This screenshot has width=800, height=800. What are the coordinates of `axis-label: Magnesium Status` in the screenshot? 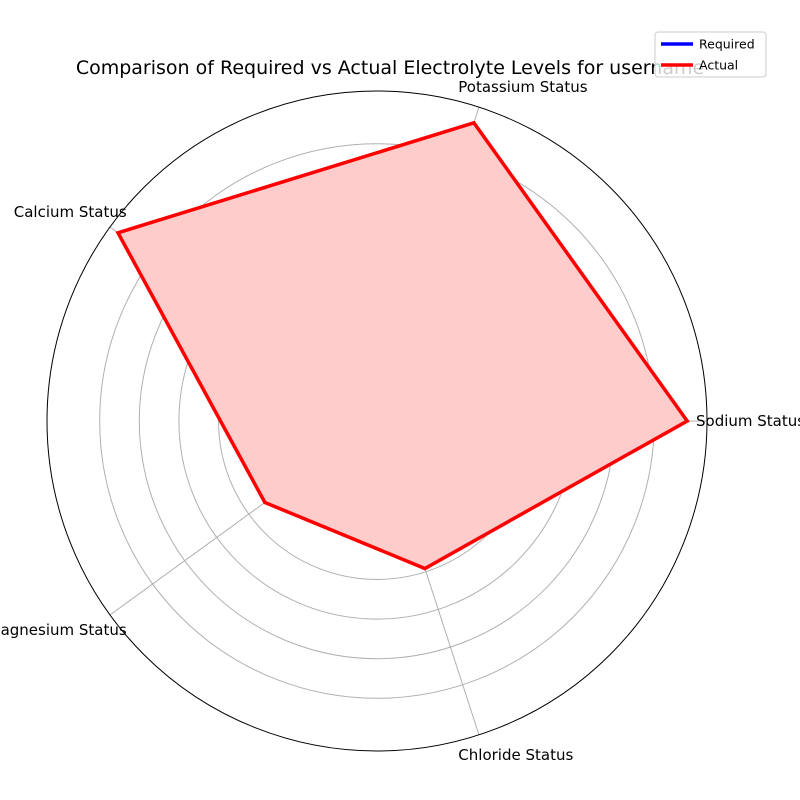 It's located at (63, 630).